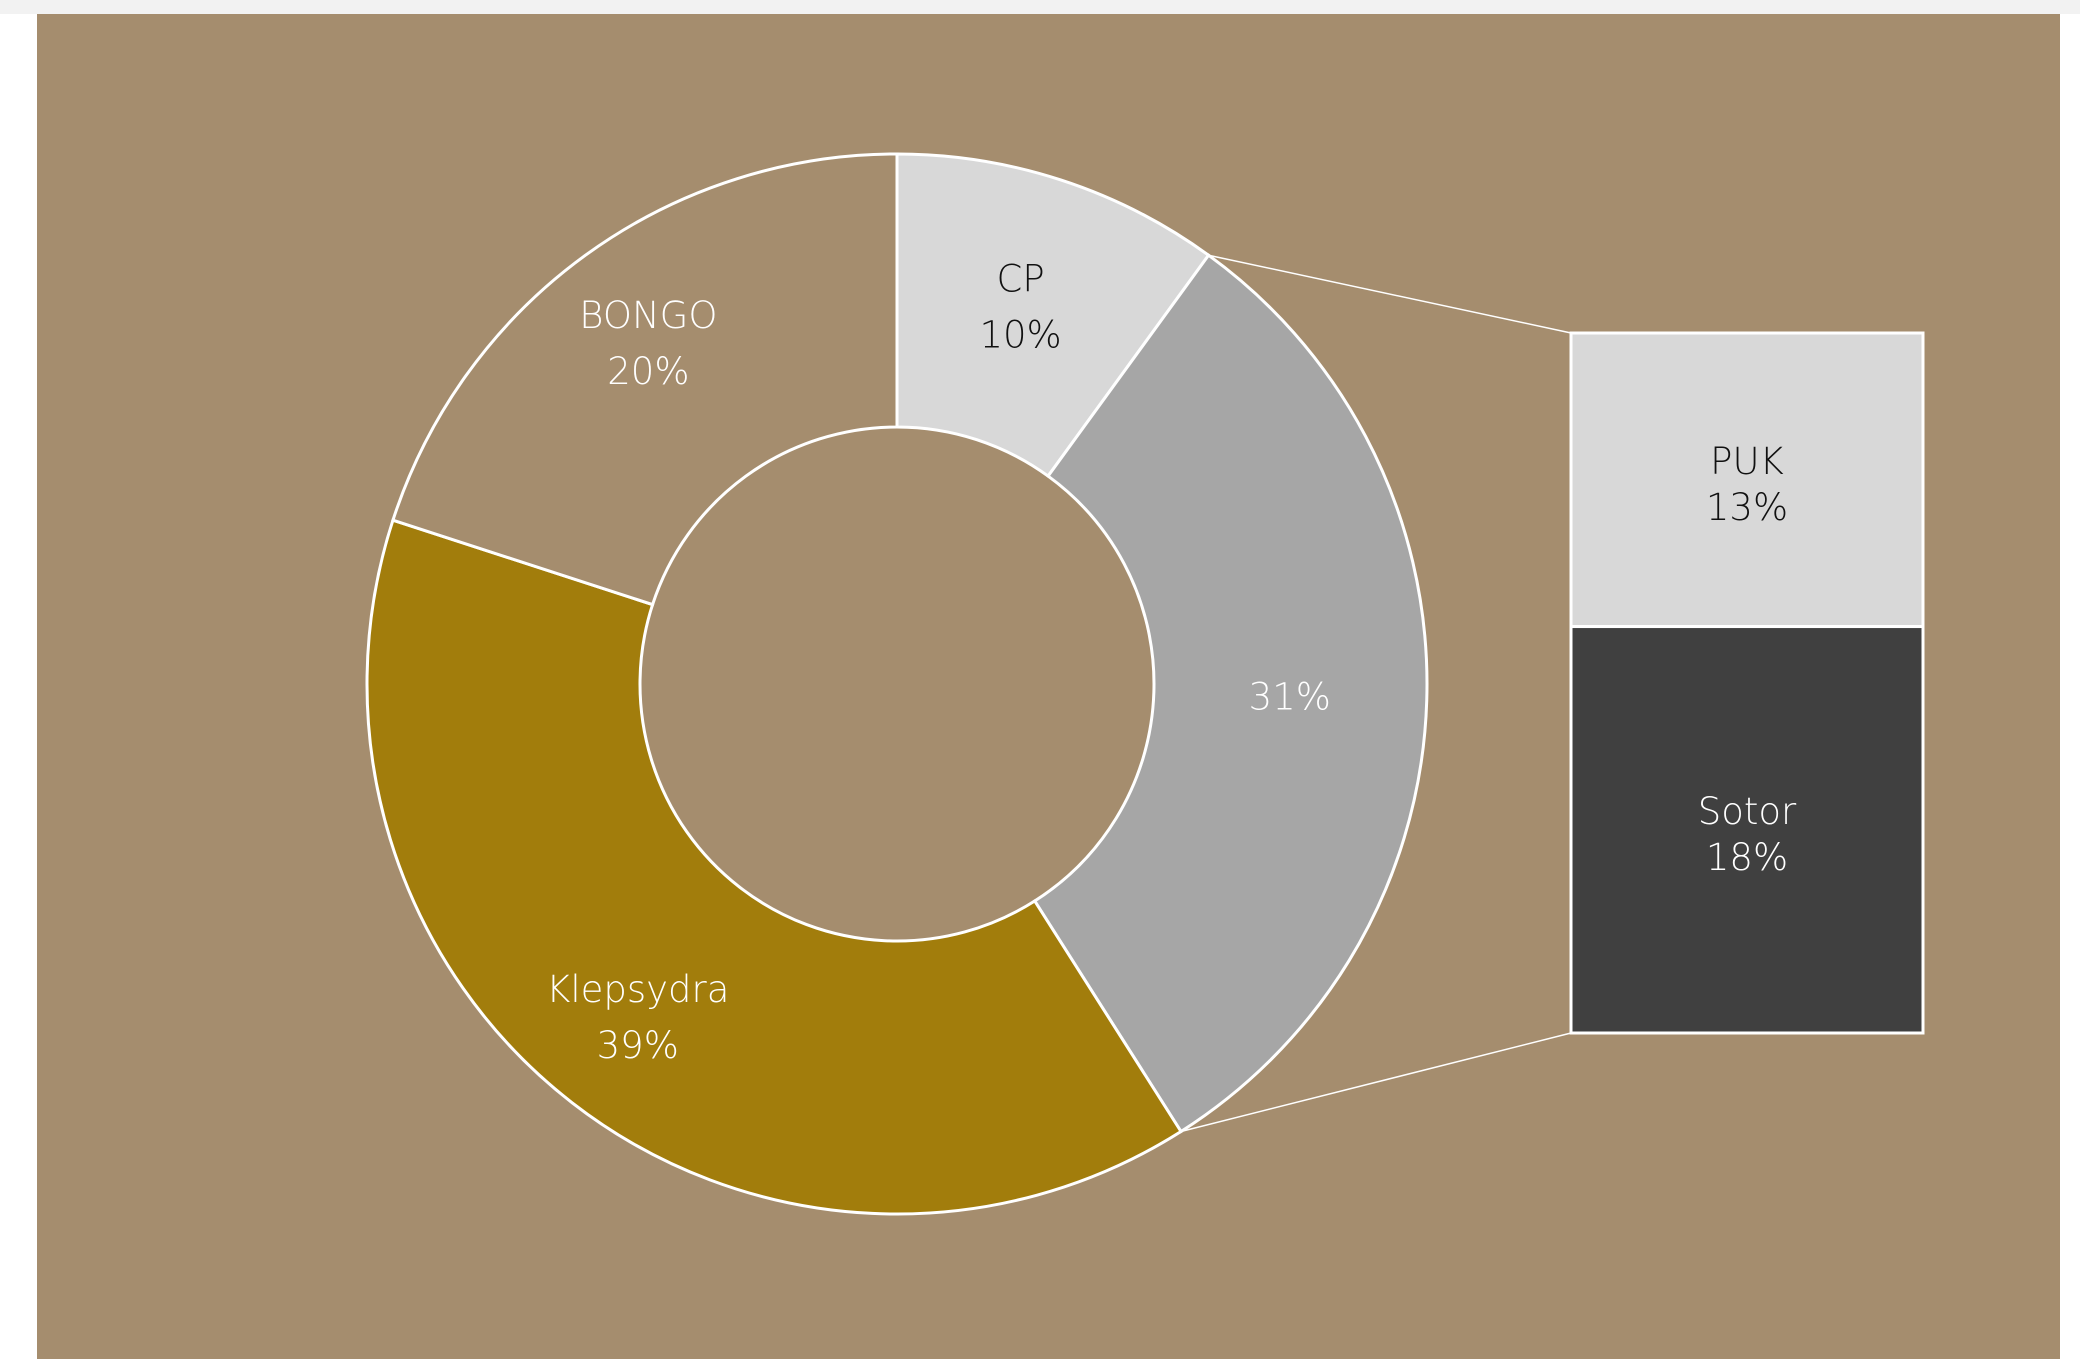  I want to click on label-cp-value: 10%, so click(1020, 335).